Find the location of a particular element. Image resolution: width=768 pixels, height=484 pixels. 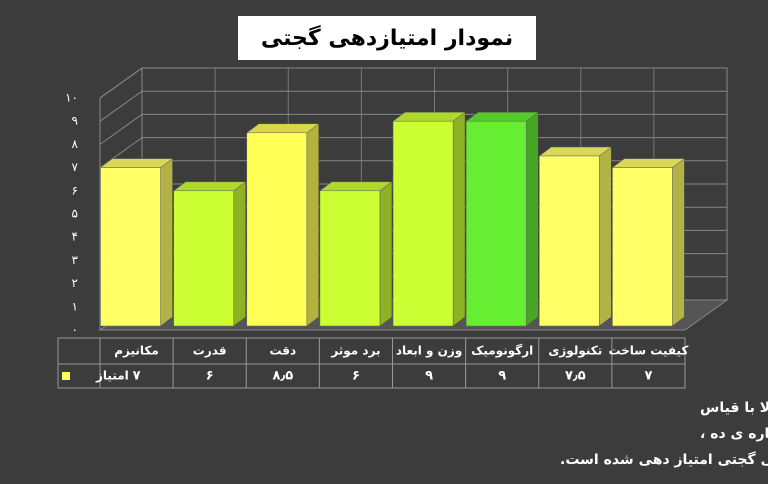

y-tick-label: ۱ is located at coordinates (75, 306).